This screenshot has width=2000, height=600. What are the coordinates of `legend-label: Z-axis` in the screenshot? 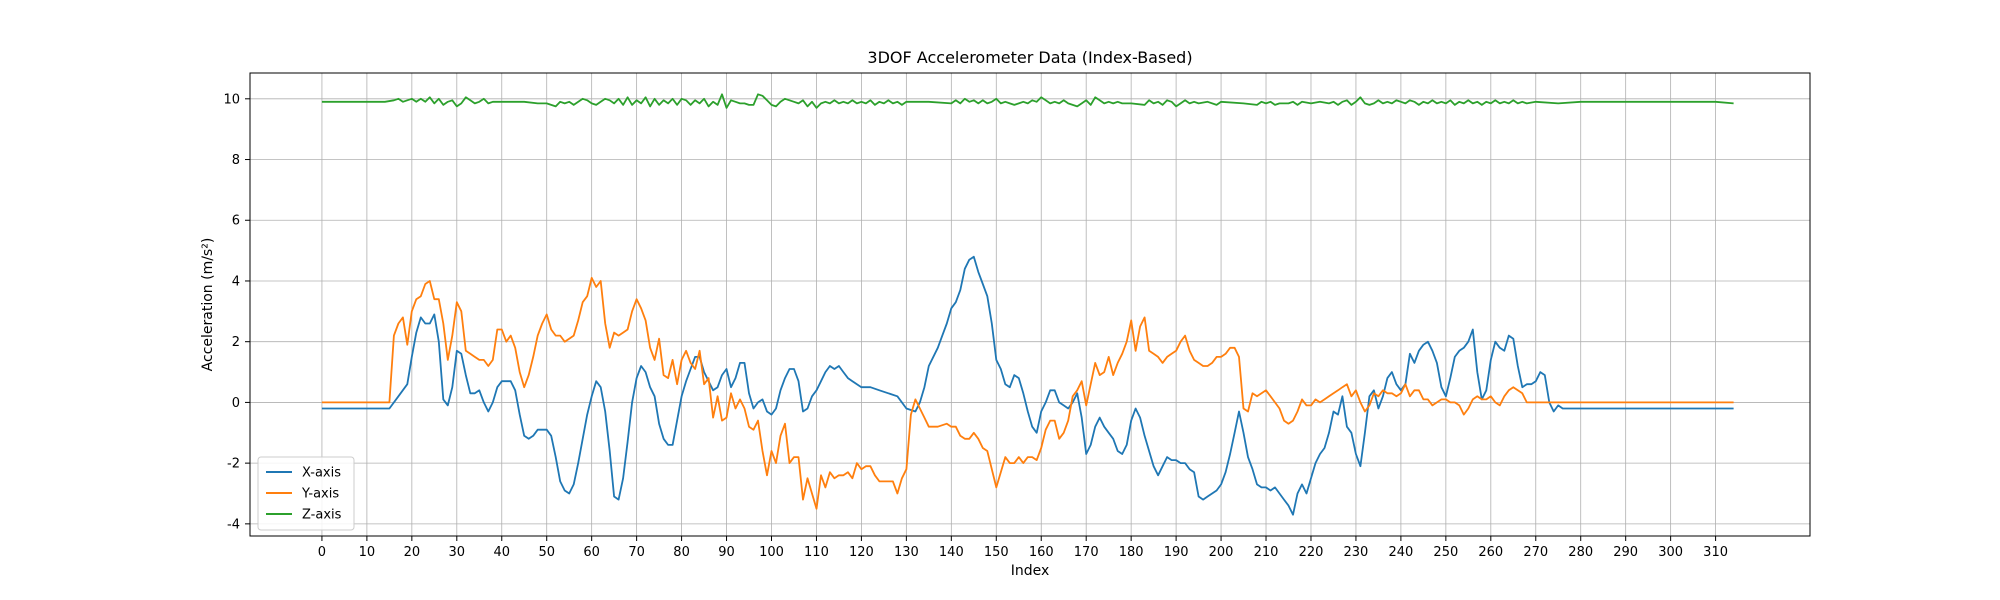 It's located at (322, 515).